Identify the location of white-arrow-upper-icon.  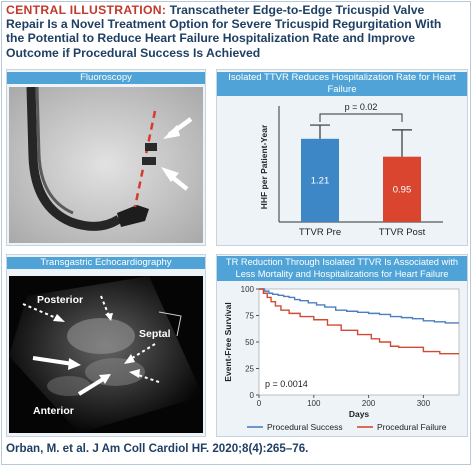
(171, 132).